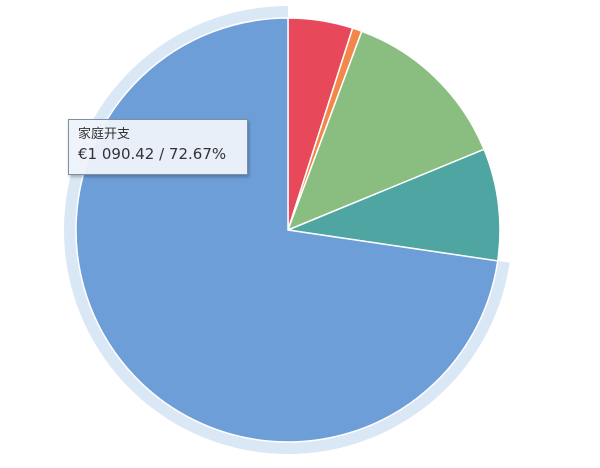 Image resolution: width=600 pixels, height=468 pixels. I want to click on tooltip-title: 家庭开支, so click(104, 134).